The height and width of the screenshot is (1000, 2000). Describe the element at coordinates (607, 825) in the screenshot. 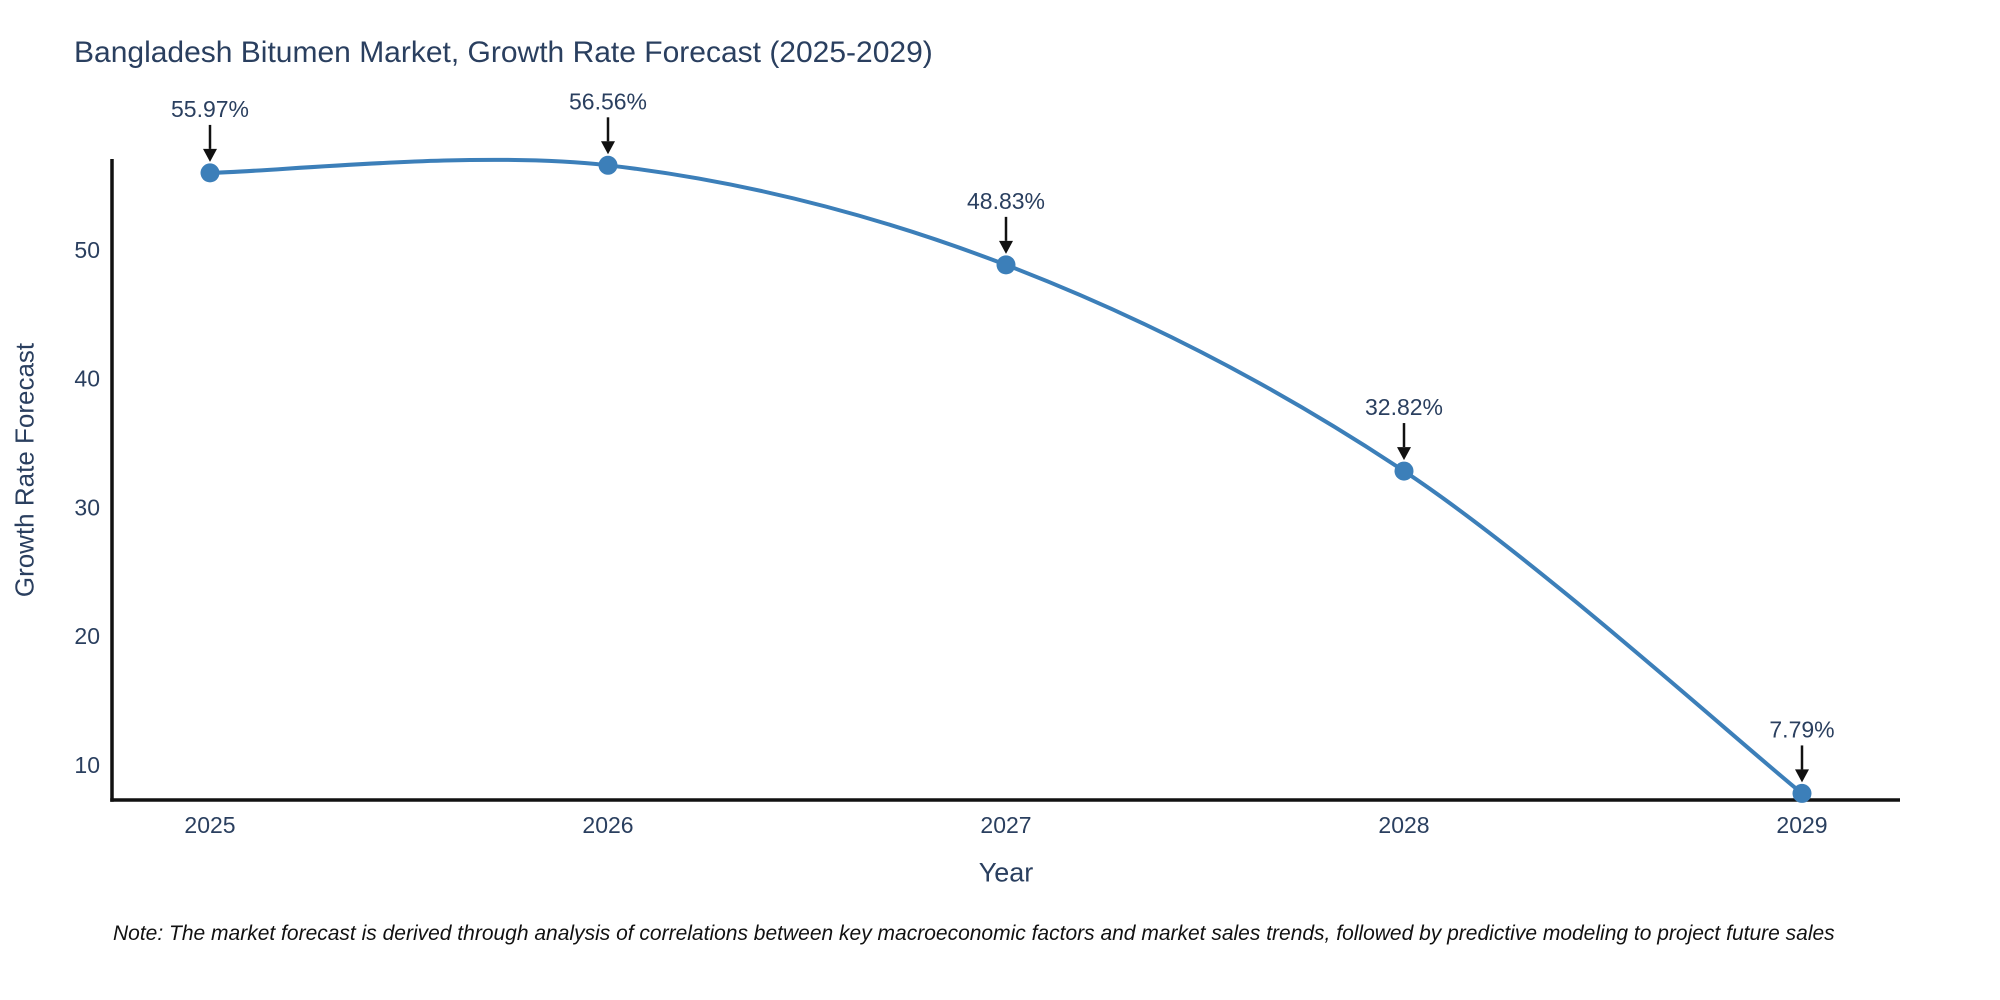

I see `x-tick-label-2026: 2026` at that location.